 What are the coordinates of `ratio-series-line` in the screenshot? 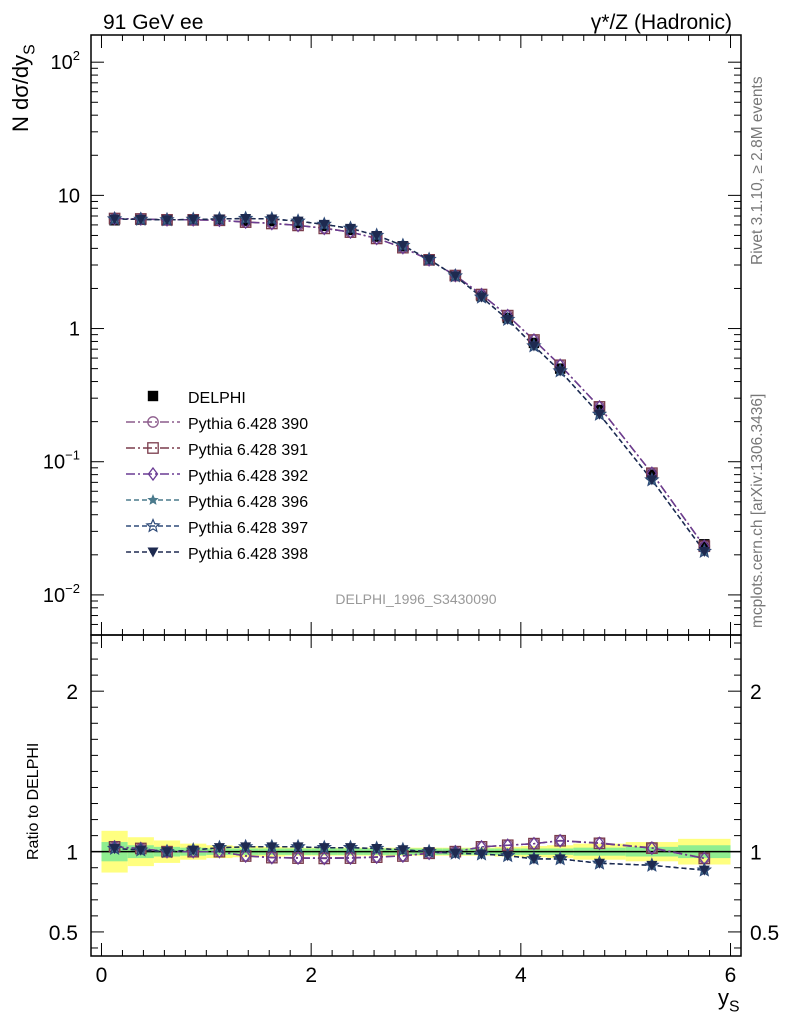 It's located at (409, 850).